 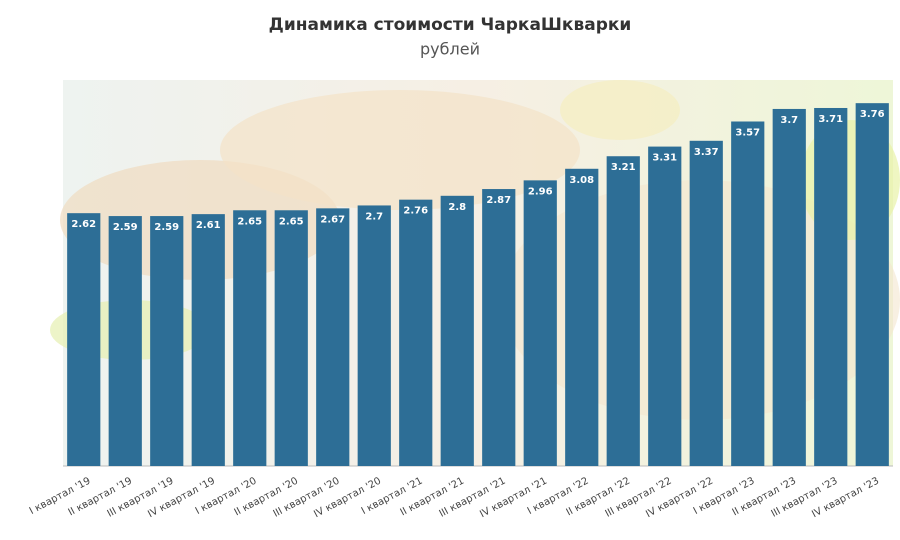 I want to click on chart-subtitle: рублей, so click(x=450, y=49).